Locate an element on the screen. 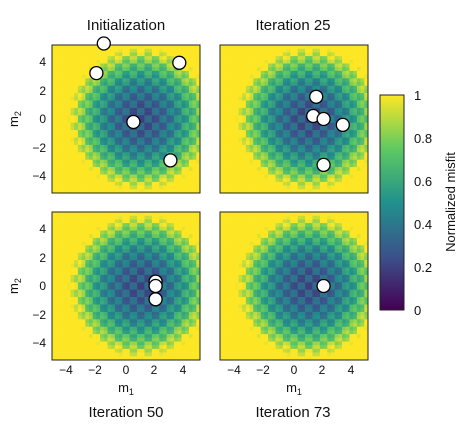 Image resolution: width=474 pixels, height=427 pixels. x-ticks-bottom-left: −4 −2 0 2 4 is located at coordinates (123, 370).